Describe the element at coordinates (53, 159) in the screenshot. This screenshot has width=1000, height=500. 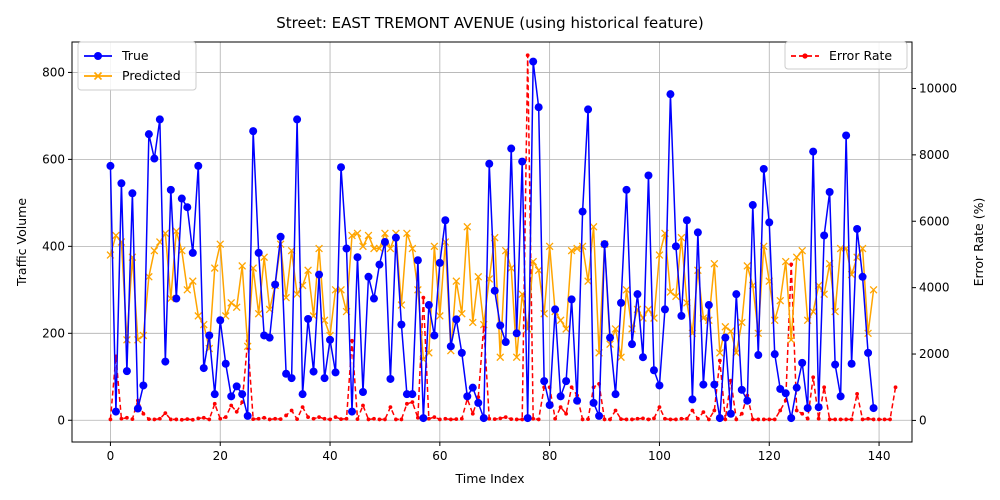
I see `y-tick-label: 600` at that location.